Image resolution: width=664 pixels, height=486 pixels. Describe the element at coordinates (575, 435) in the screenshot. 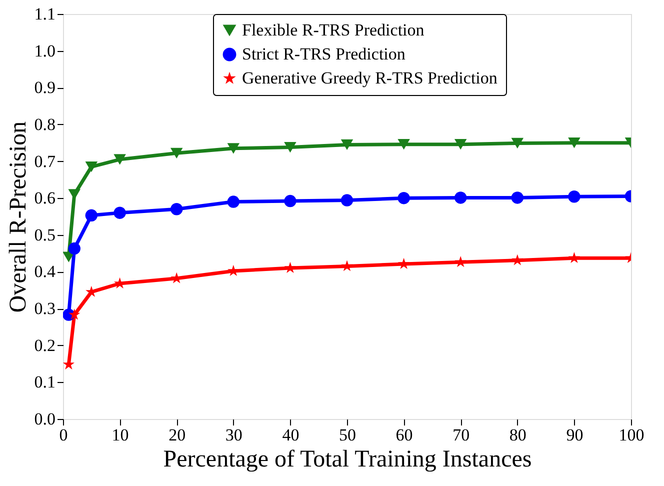

I see `x-tick-label: 90` at that location.